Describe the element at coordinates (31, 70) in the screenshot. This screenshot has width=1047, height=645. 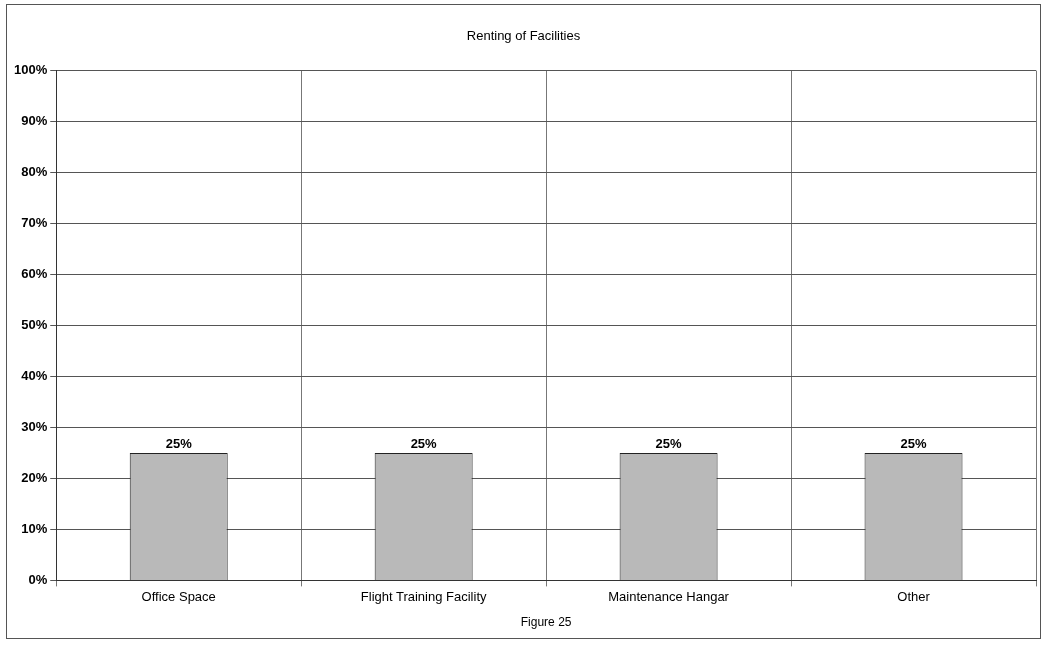
I see `y-tick-label: 100%` at that location.